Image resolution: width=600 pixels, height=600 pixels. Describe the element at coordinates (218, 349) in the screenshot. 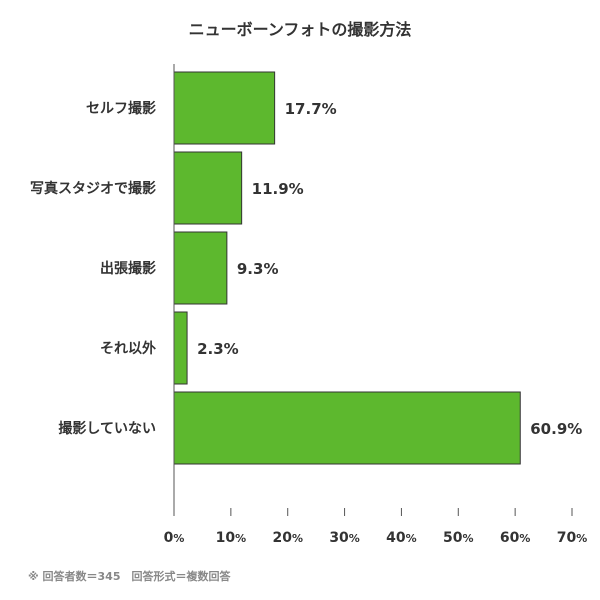

I see `value-label: 2.3%` at that location.